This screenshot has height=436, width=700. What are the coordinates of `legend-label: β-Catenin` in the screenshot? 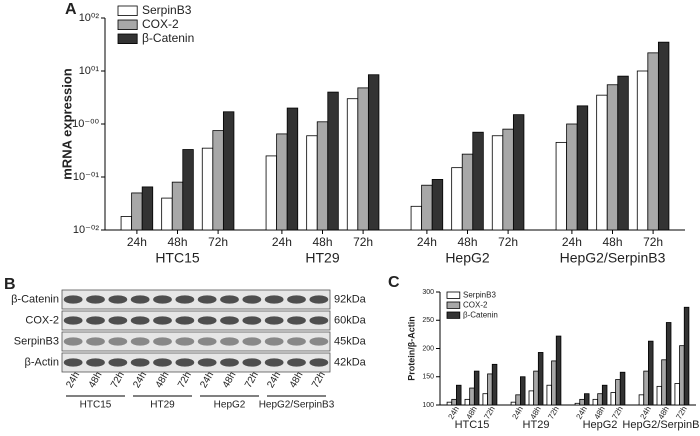 It's located at (480, 314).